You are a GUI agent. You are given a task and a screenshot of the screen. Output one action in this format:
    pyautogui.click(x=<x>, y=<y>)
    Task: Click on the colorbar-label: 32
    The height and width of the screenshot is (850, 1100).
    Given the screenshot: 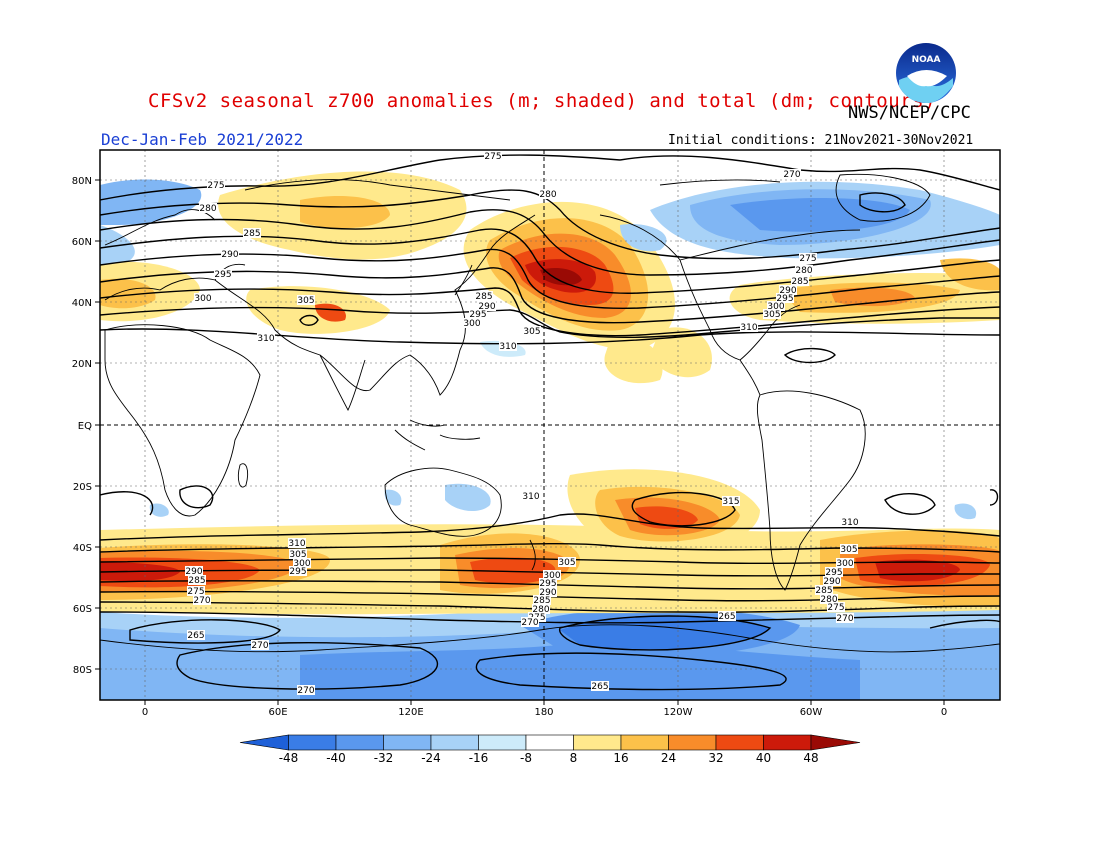 What is the action you would take?
    pyautogui.click(x=715, y=758)
    